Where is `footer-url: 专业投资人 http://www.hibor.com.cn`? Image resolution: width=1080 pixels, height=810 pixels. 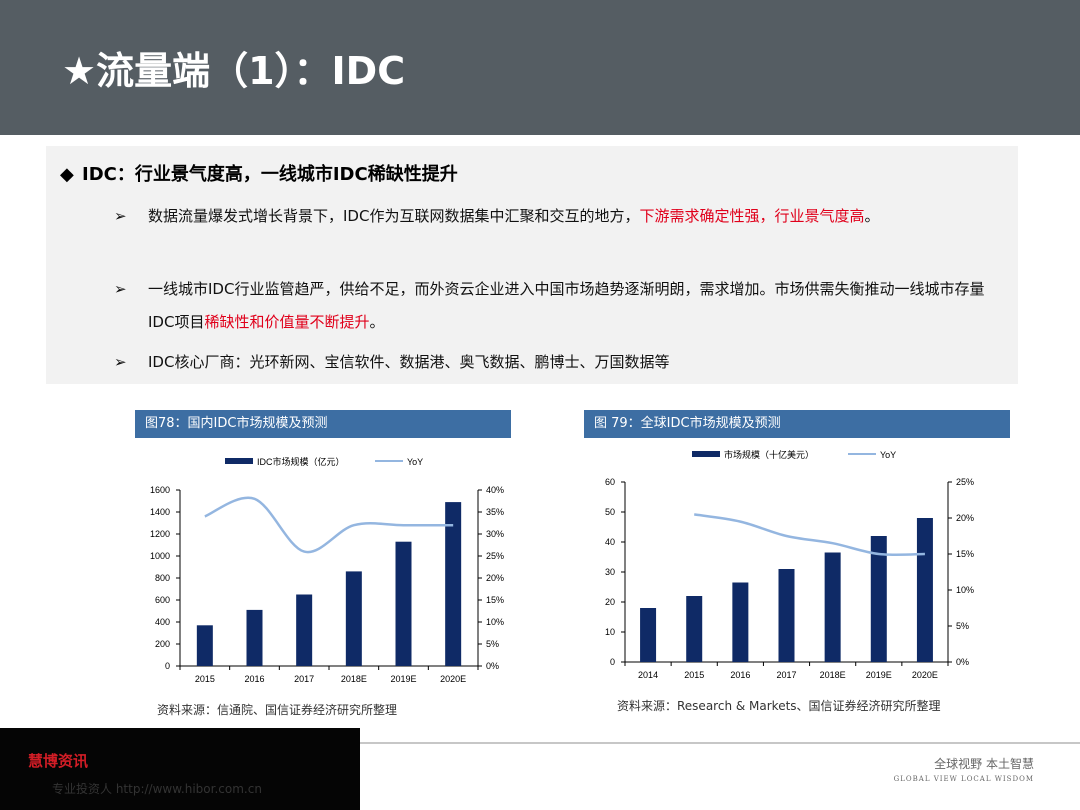 footer-url: 专业投资人 http://www.hibor.com.cn is located at coordinates (157, 789).